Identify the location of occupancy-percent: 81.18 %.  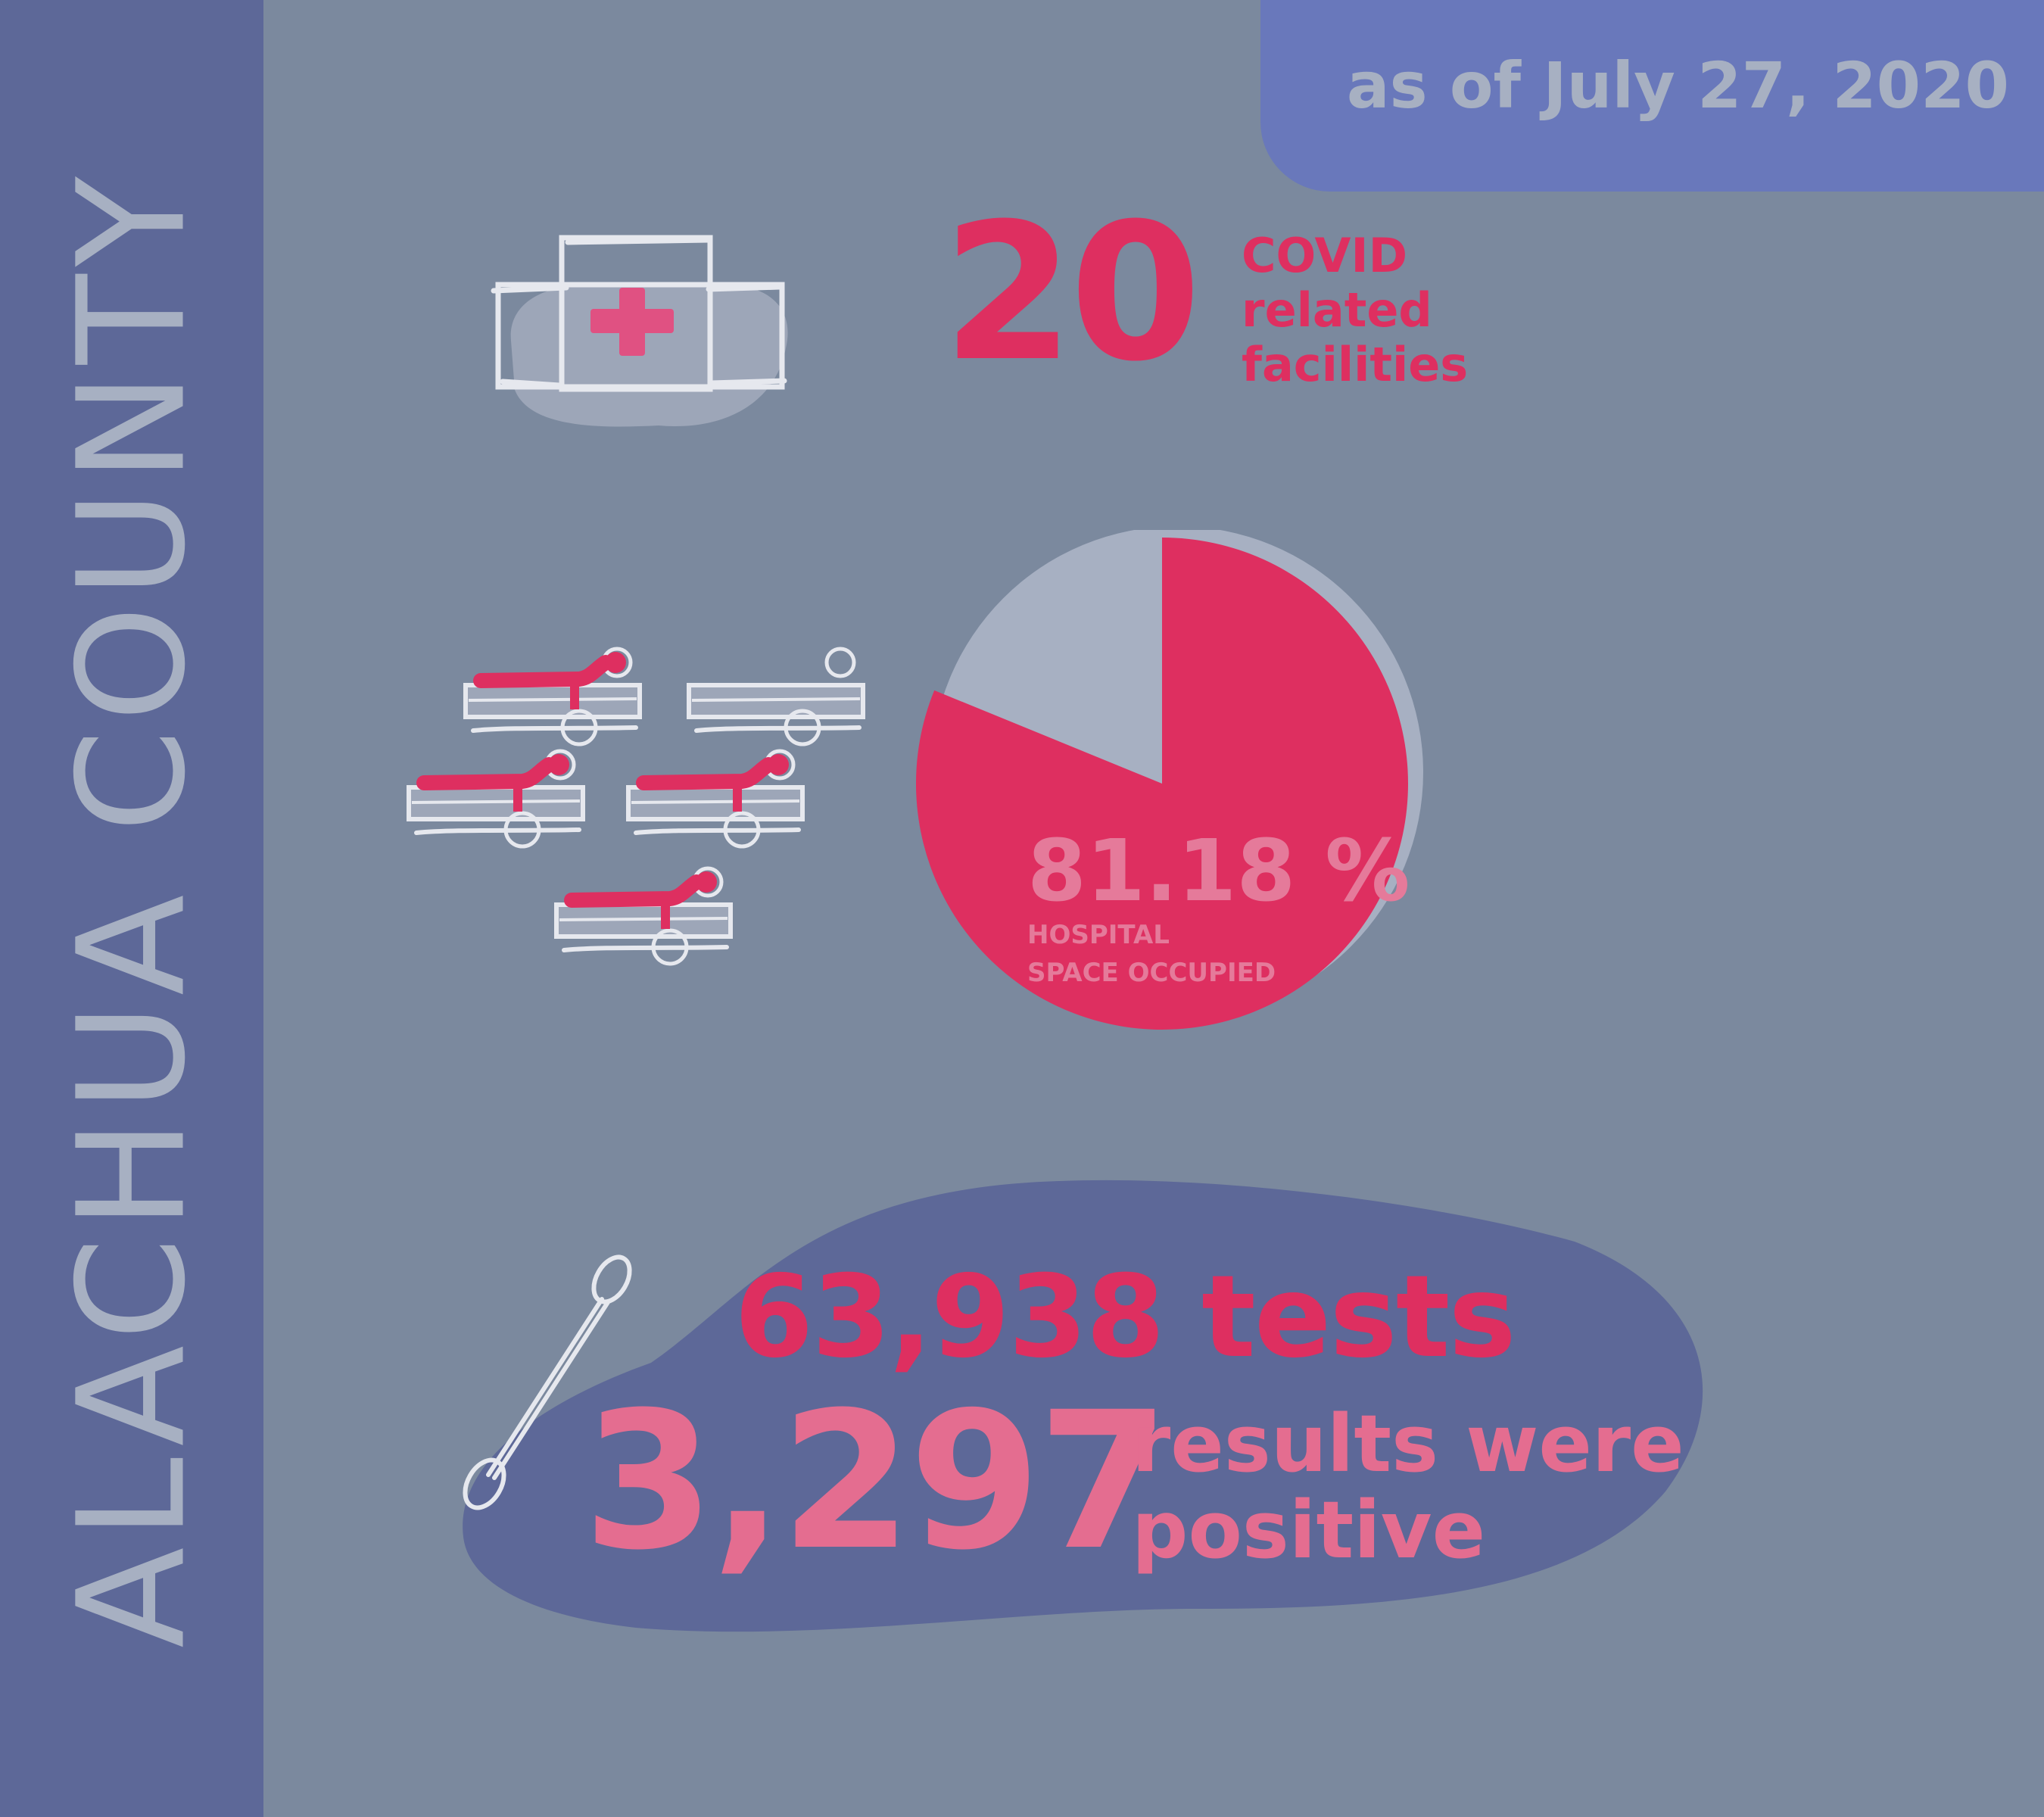
(1218, 871).